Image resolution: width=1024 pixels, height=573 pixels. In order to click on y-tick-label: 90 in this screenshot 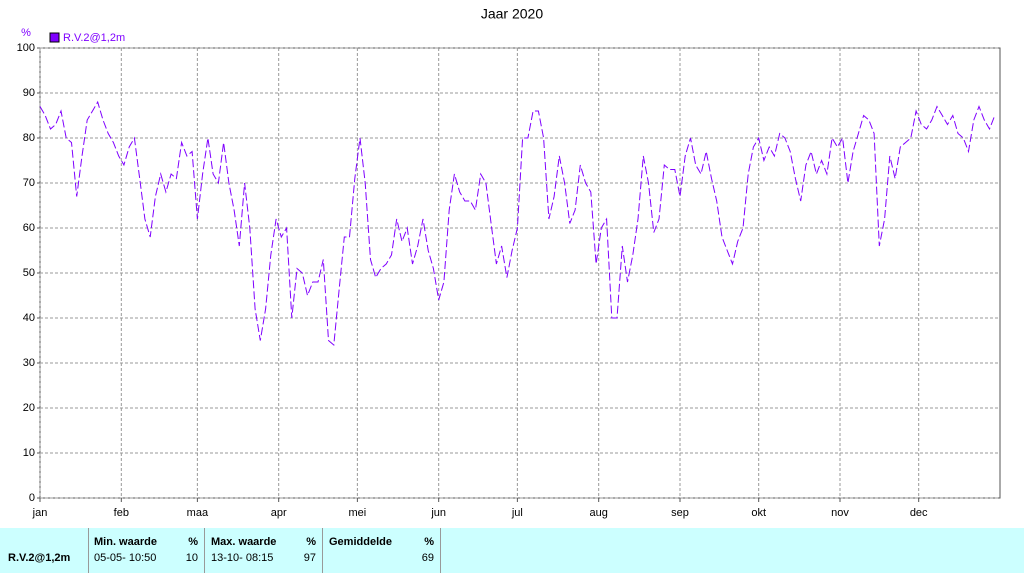, I will do `click(29, 93)`.